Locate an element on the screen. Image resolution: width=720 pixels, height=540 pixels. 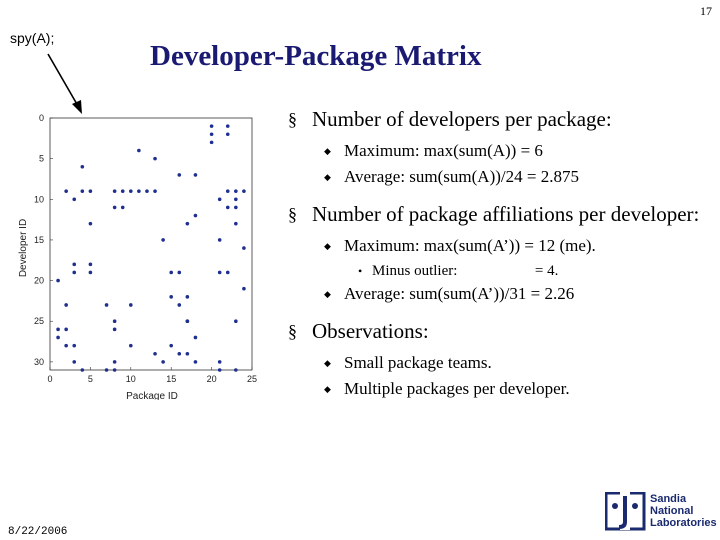
plot-frame is located at coordinates (151, 244).